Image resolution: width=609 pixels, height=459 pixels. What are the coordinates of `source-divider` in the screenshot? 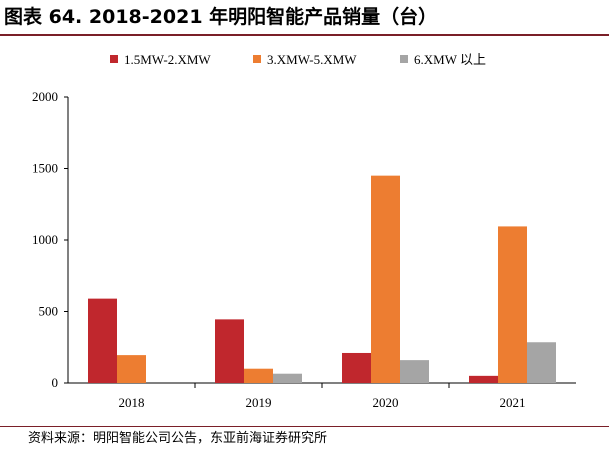 It's located at (304, 426).